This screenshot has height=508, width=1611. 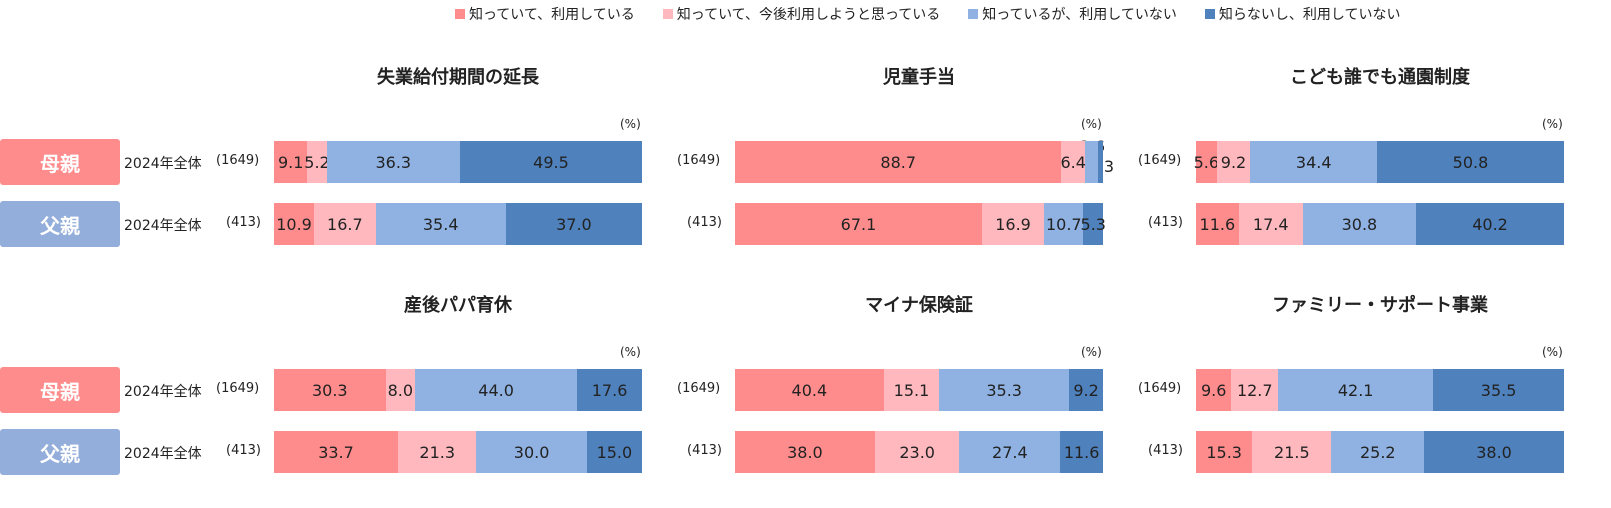 What do you see at coordinates (911, 390) in the screenshot?
I see `panel-5-seg-mother-2: 15.1` at bounding box center [911, 390].